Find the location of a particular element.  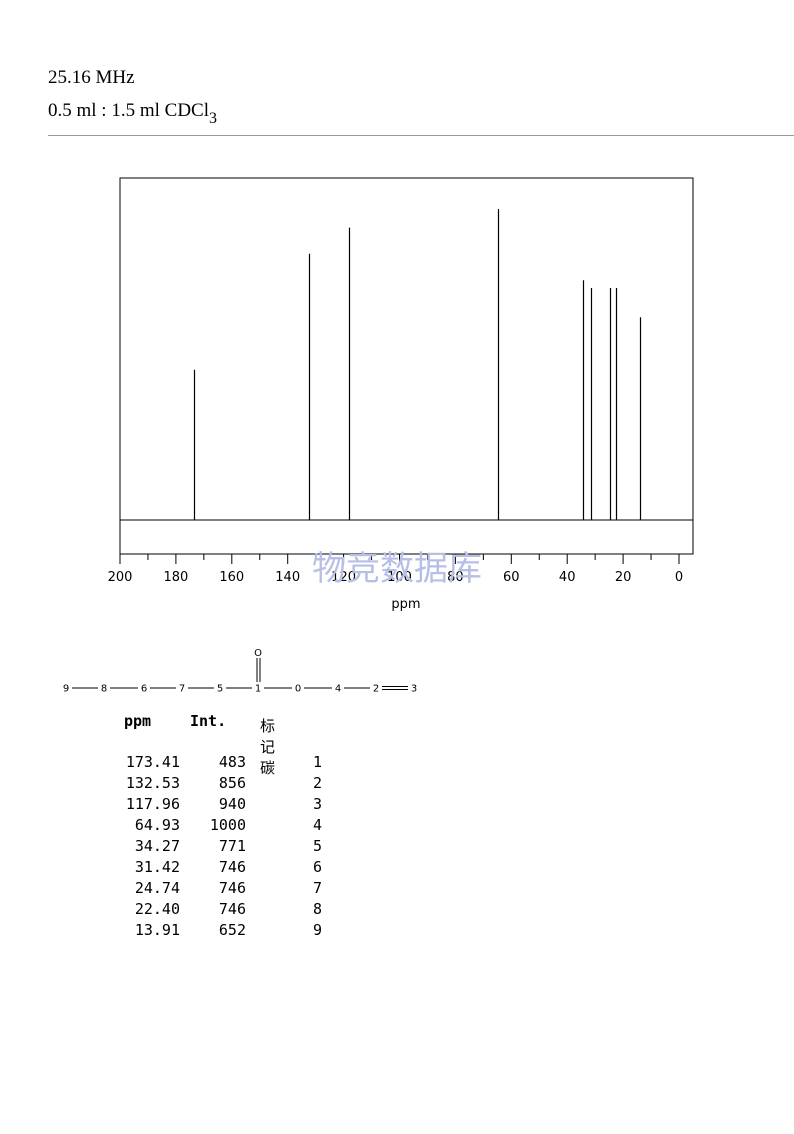

col-header-carbon: 标记碳 is located at coordinates (268, 747).